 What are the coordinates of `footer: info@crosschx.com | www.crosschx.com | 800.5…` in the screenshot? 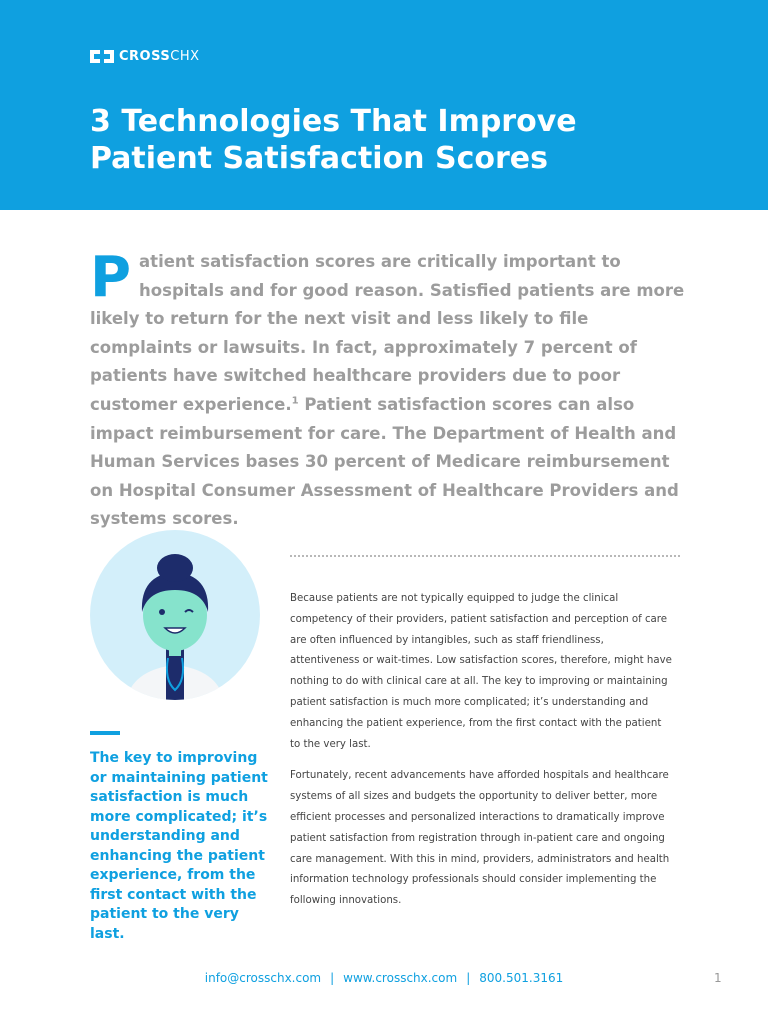 It's located at (384, 978).